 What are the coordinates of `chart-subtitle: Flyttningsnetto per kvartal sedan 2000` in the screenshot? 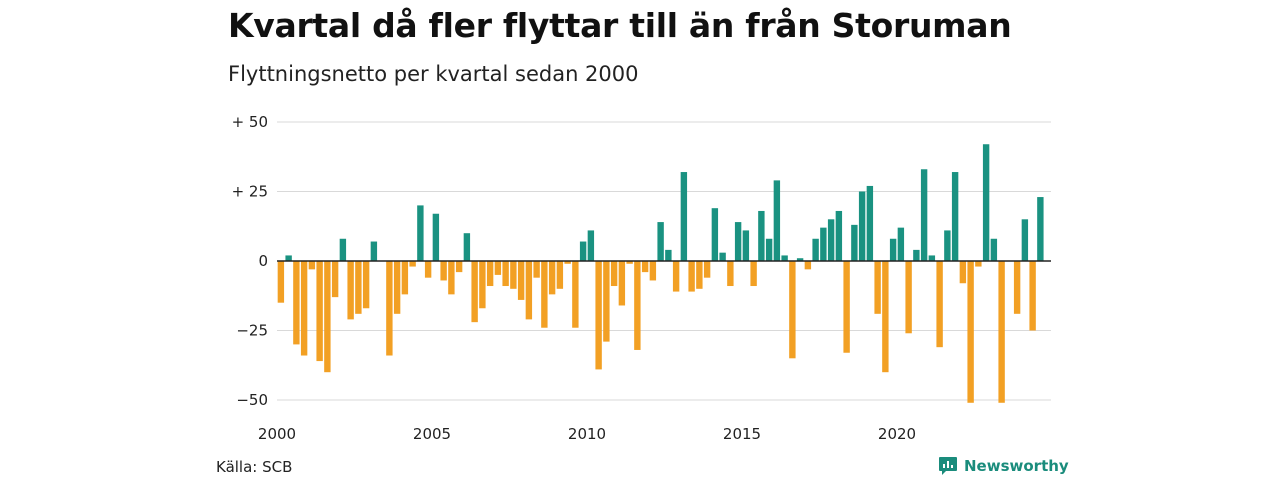 It's located at (433, 74).